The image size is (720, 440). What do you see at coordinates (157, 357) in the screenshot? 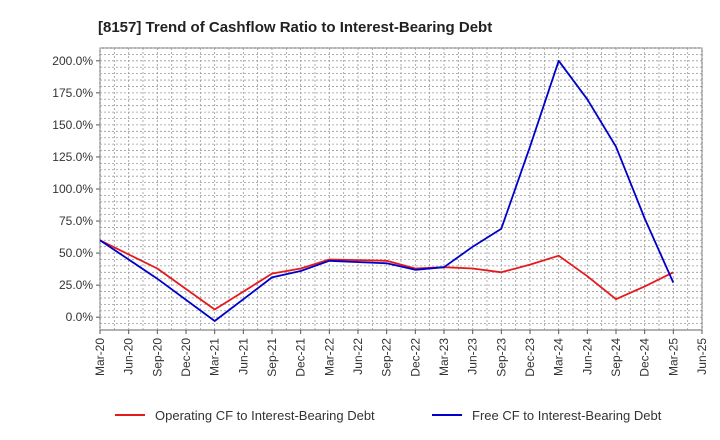
I see `x-tick-label: Sep-20` at bounding box center [157, 357].